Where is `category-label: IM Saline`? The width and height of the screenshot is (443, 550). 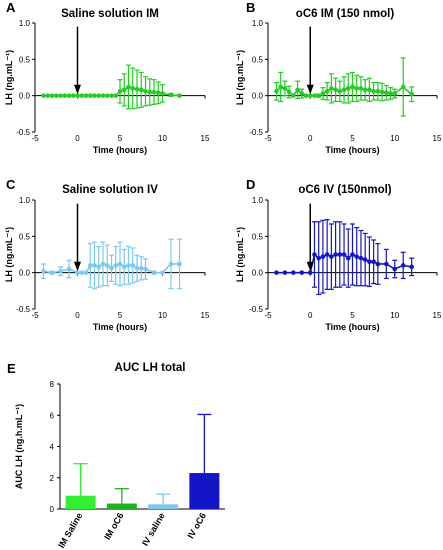 category-label: IM Saline is located at coordinates (70, 530).